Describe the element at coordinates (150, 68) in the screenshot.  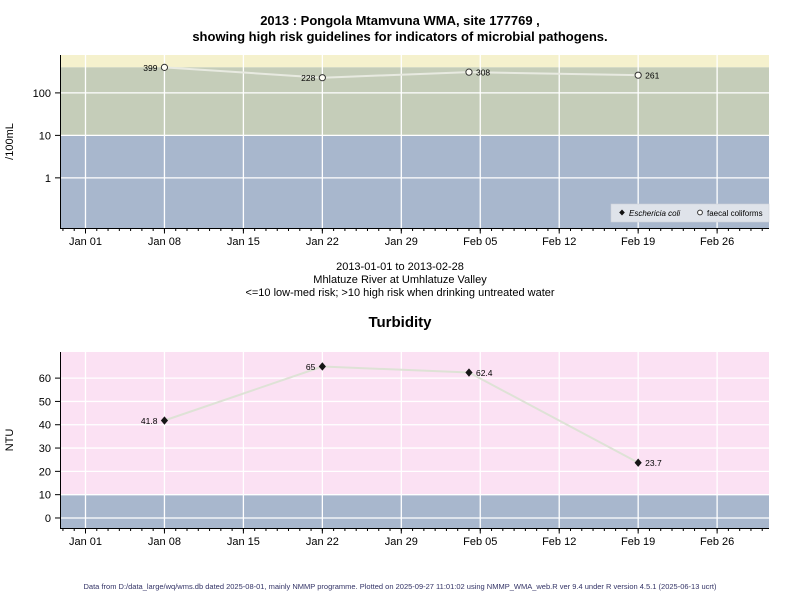
I see `data-point-label: 399` at that location.